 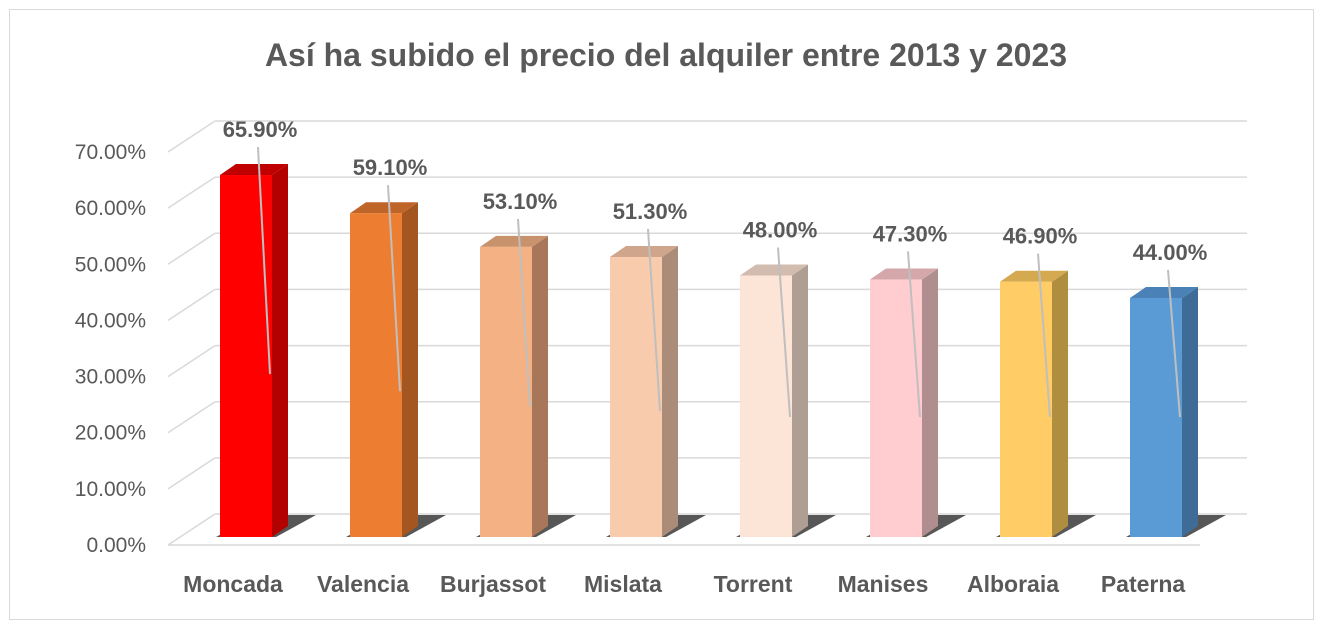 I want to click on category-label-moncada: Moncada, so click(x=233, y=584).